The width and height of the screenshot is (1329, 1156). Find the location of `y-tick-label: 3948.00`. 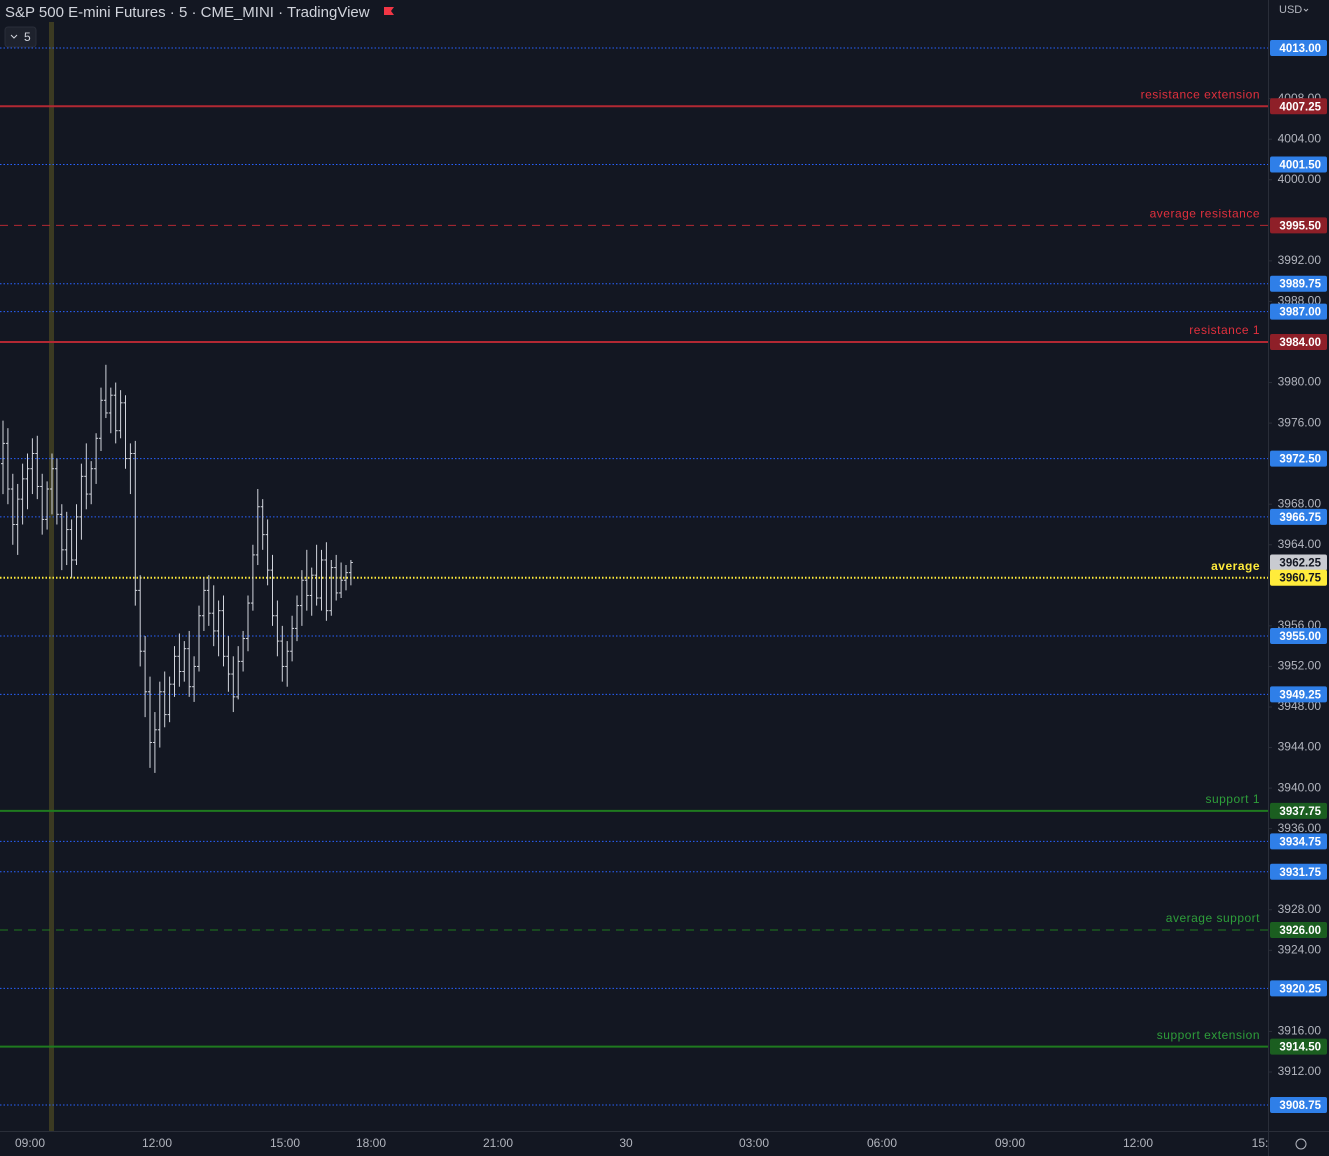

y-tick-label: 3948.00 is located at coordinates (1300, 706).